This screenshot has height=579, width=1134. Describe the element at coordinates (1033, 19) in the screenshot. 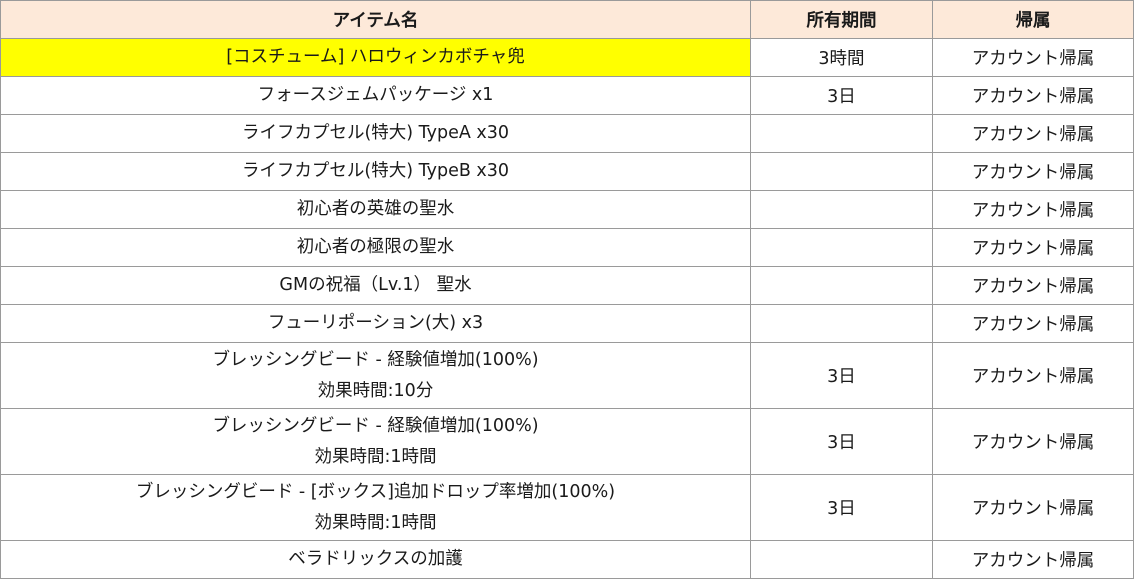

I see `header-binding: 帰属` at that location.